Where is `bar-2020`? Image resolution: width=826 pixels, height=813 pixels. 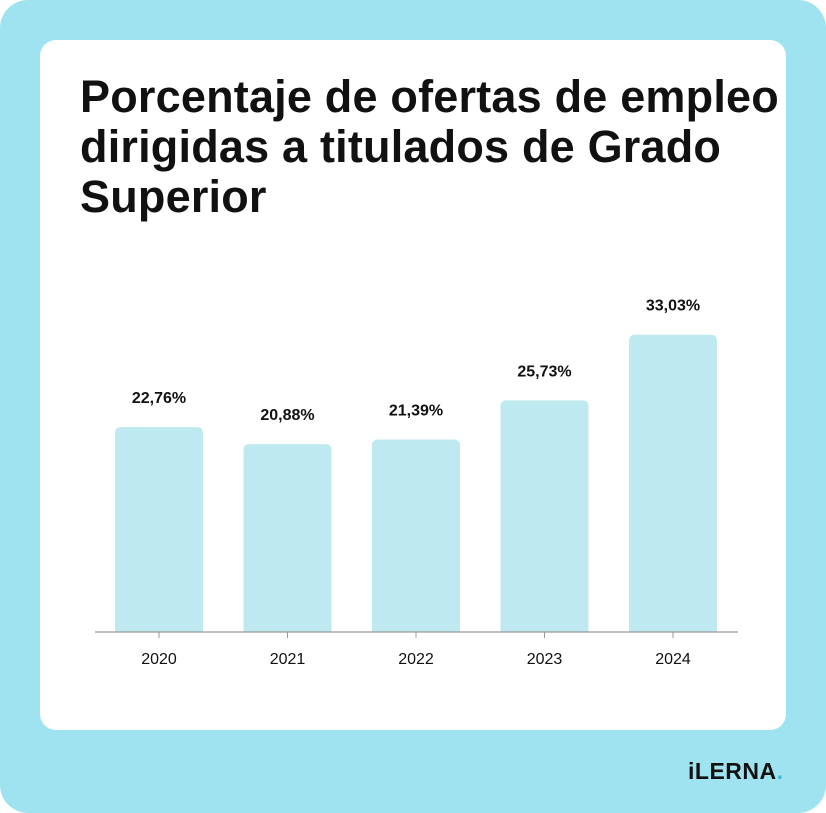 bar-2020 is located at coordinates (159, 529).